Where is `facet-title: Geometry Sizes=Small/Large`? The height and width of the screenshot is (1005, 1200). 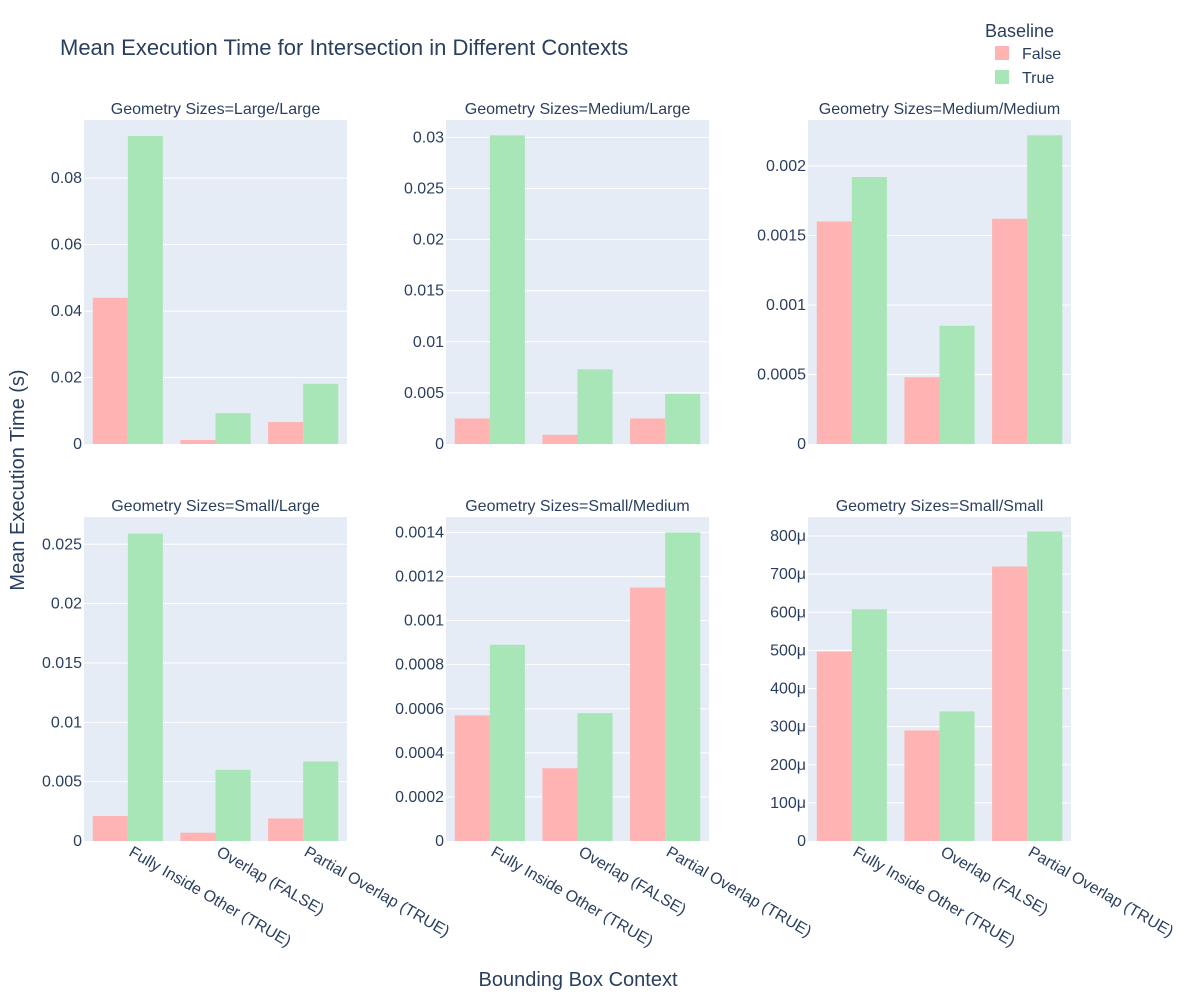
facet-title: Geometry Sizes=Small/Large is located at coordinates (215, 506).